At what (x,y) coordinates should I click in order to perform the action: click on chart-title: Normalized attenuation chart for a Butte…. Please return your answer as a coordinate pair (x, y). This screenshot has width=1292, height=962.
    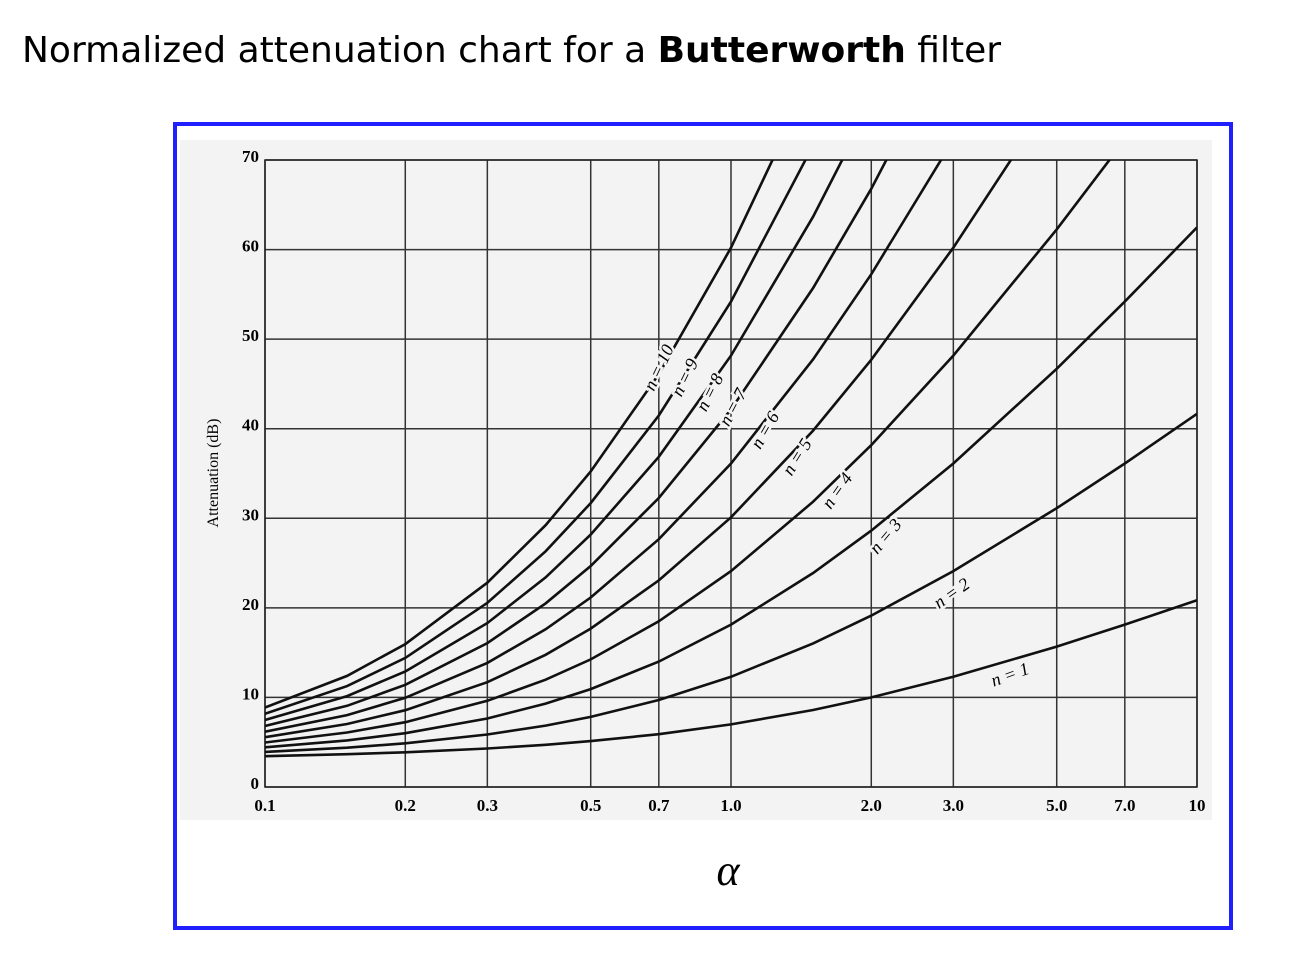
    Looking at the image, I should click on (511, 50).